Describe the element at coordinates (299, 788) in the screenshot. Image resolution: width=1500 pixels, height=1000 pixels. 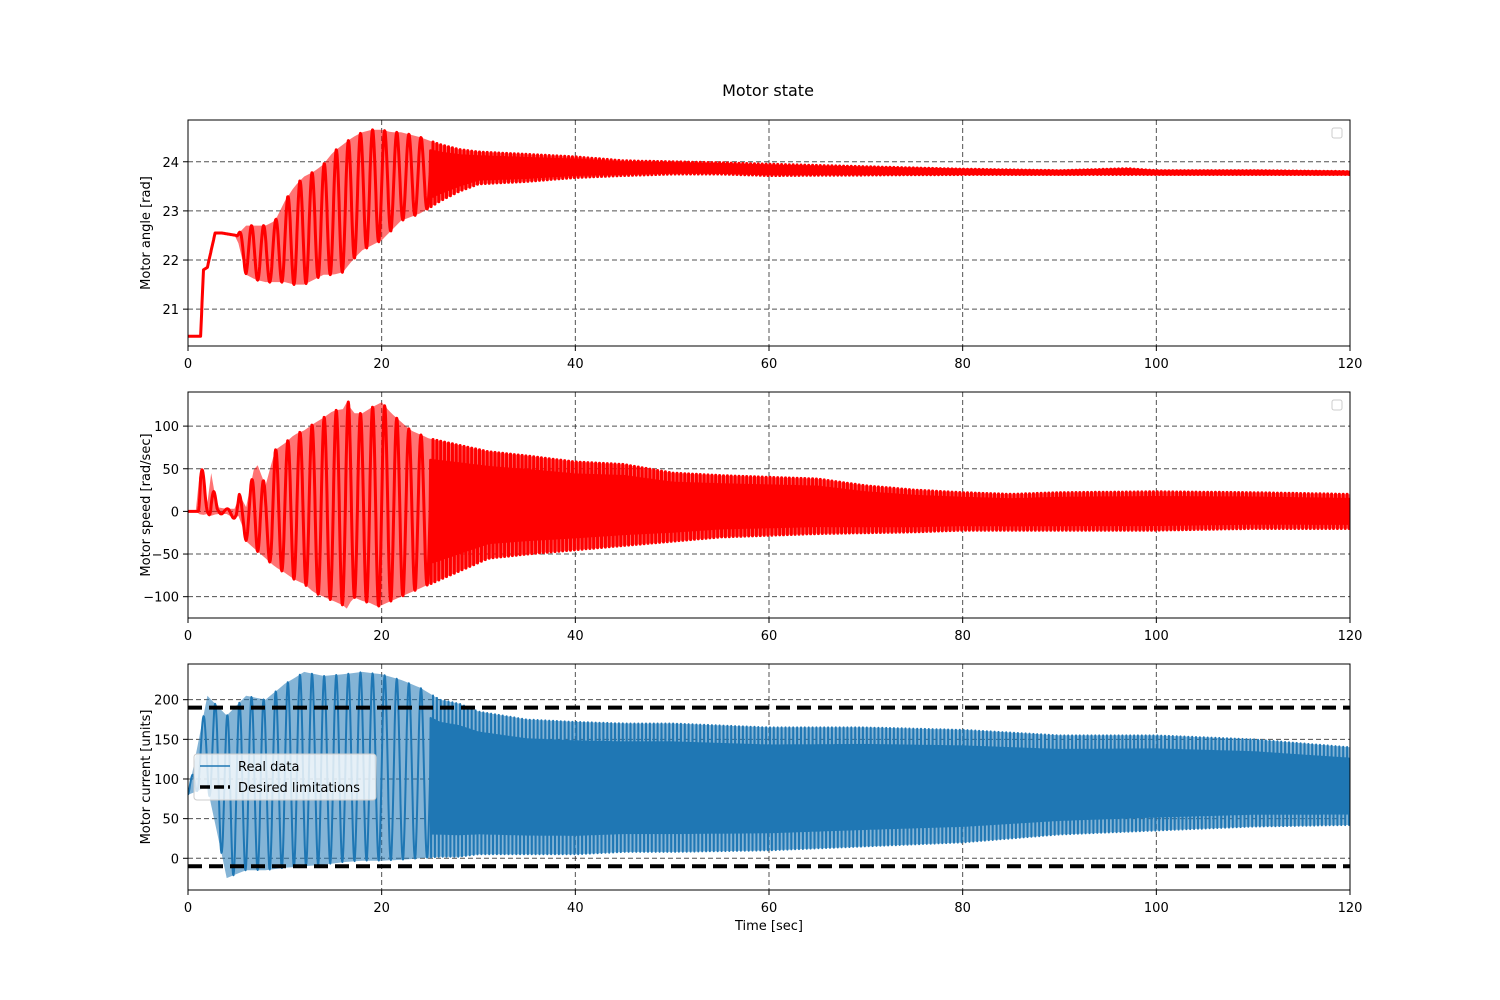
I see `legend-label: Desired limitations` at that location.